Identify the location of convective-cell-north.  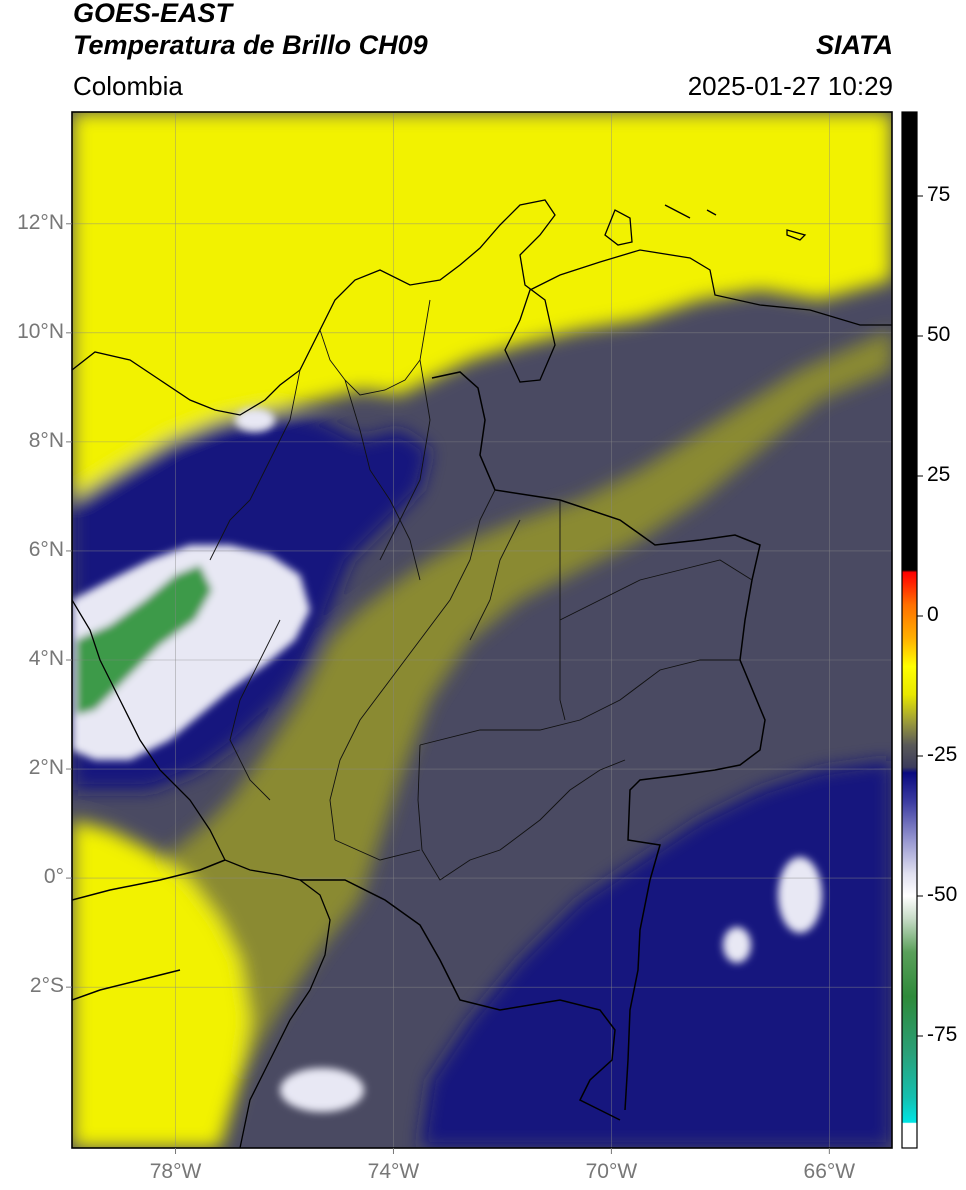
(255, 420).